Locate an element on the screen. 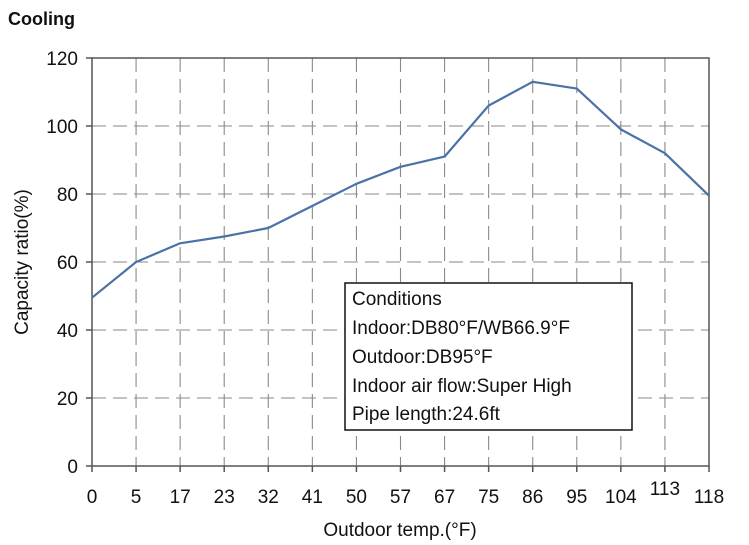 Image resolution: width=749 pixels, height=545 pixels. conditions-airflow: Indoor air flow:Super High is located at coordinates (462, 386).